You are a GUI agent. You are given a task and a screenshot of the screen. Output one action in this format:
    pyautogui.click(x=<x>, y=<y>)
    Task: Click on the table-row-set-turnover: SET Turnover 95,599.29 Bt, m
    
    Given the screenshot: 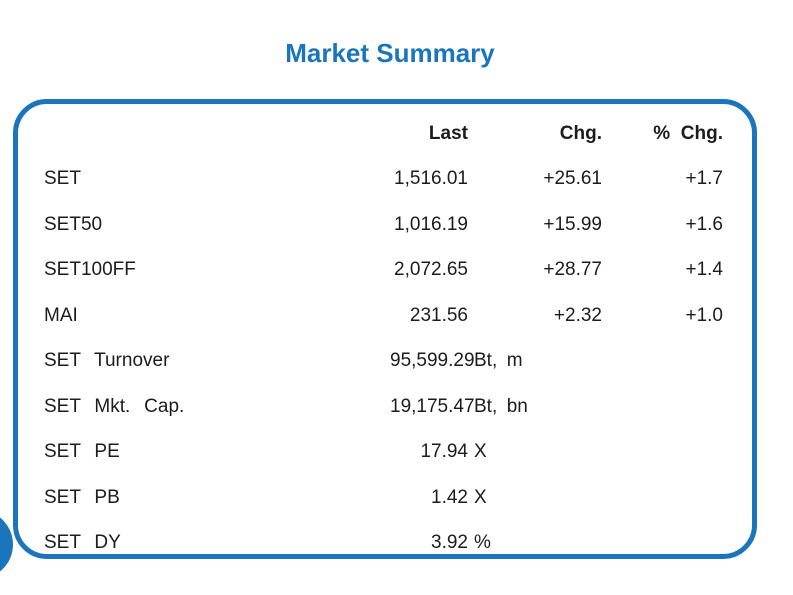 What is the action you would take?
    pyautogui.click(x=398, y=362)
    